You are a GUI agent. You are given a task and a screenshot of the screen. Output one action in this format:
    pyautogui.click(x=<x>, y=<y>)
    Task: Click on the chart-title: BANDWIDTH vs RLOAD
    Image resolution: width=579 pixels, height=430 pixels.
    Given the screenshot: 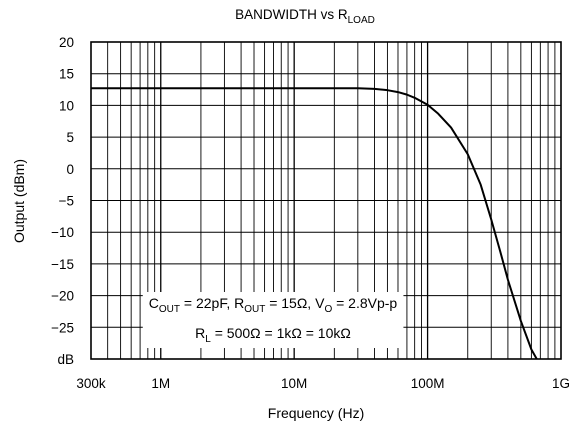 What is the action you would take?
    pyautogui.click(x=305, y=16)
    